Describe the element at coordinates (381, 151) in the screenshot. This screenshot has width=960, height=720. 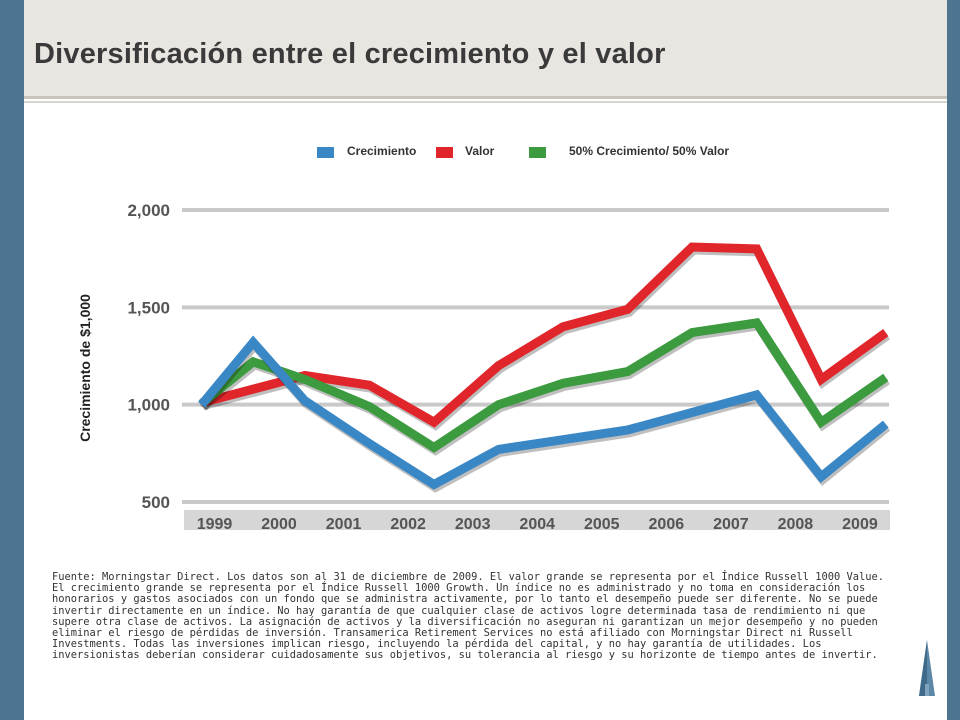
I see `legend-label: Crecimiento` at that location.